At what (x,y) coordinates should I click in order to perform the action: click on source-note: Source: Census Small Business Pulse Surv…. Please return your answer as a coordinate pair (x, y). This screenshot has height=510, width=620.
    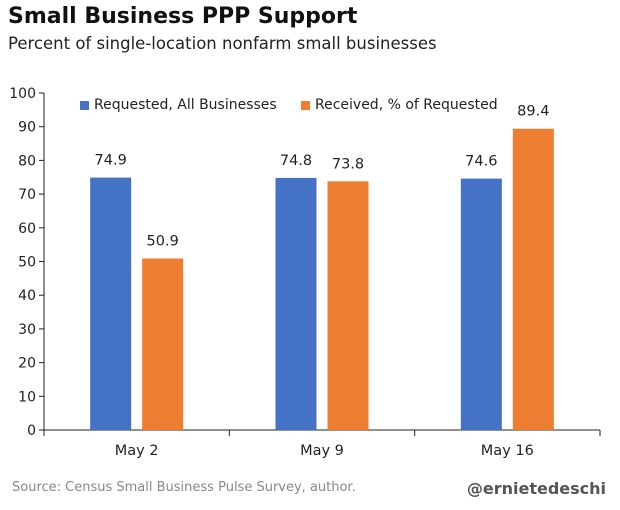
    Looking at the image, I should click on (184, 487).